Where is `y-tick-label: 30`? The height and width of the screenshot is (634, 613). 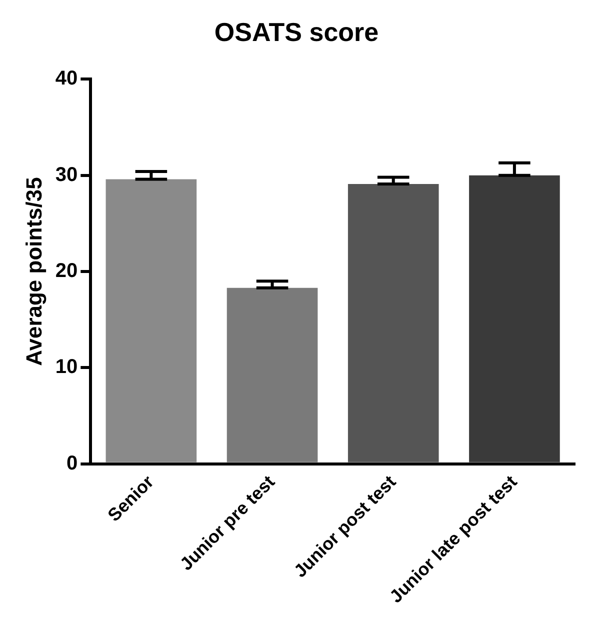 y-tick-label: 30 is located at coordinates (66, 175).